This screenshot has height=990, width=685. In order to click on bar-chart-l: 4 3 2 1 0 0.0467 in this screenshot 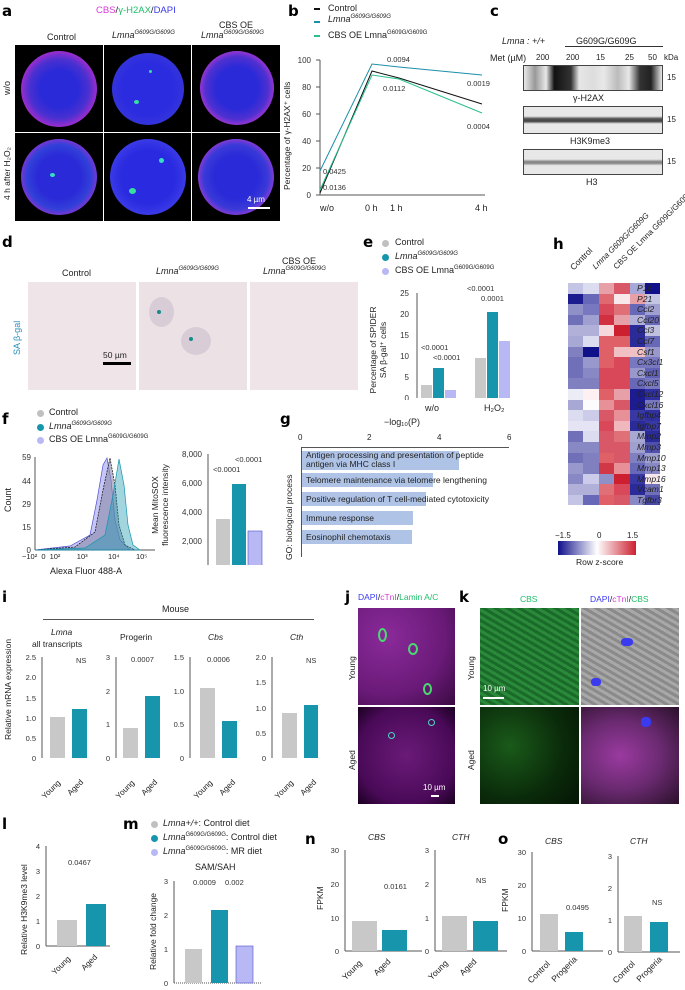, I will do `click(73, 896)`.